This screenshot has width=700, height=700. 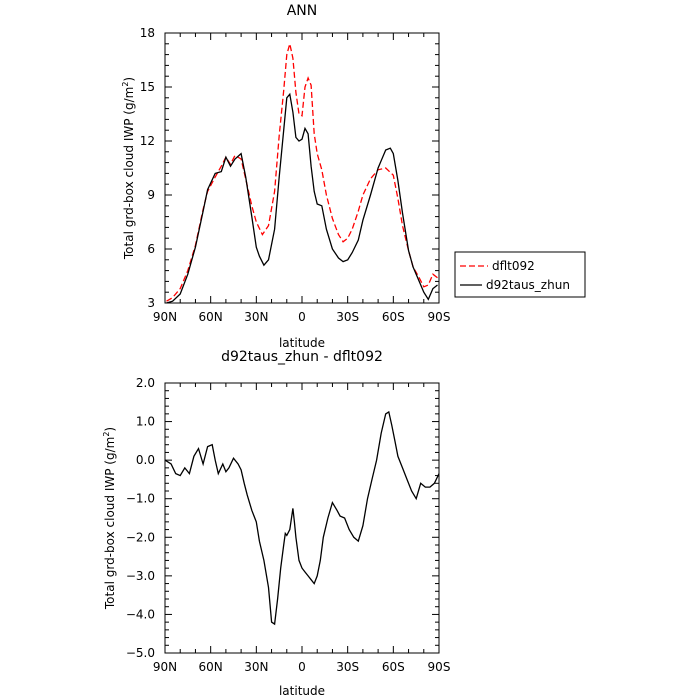 I want to click on series-line-d92taus-zhun, so click(x=302, y=197).